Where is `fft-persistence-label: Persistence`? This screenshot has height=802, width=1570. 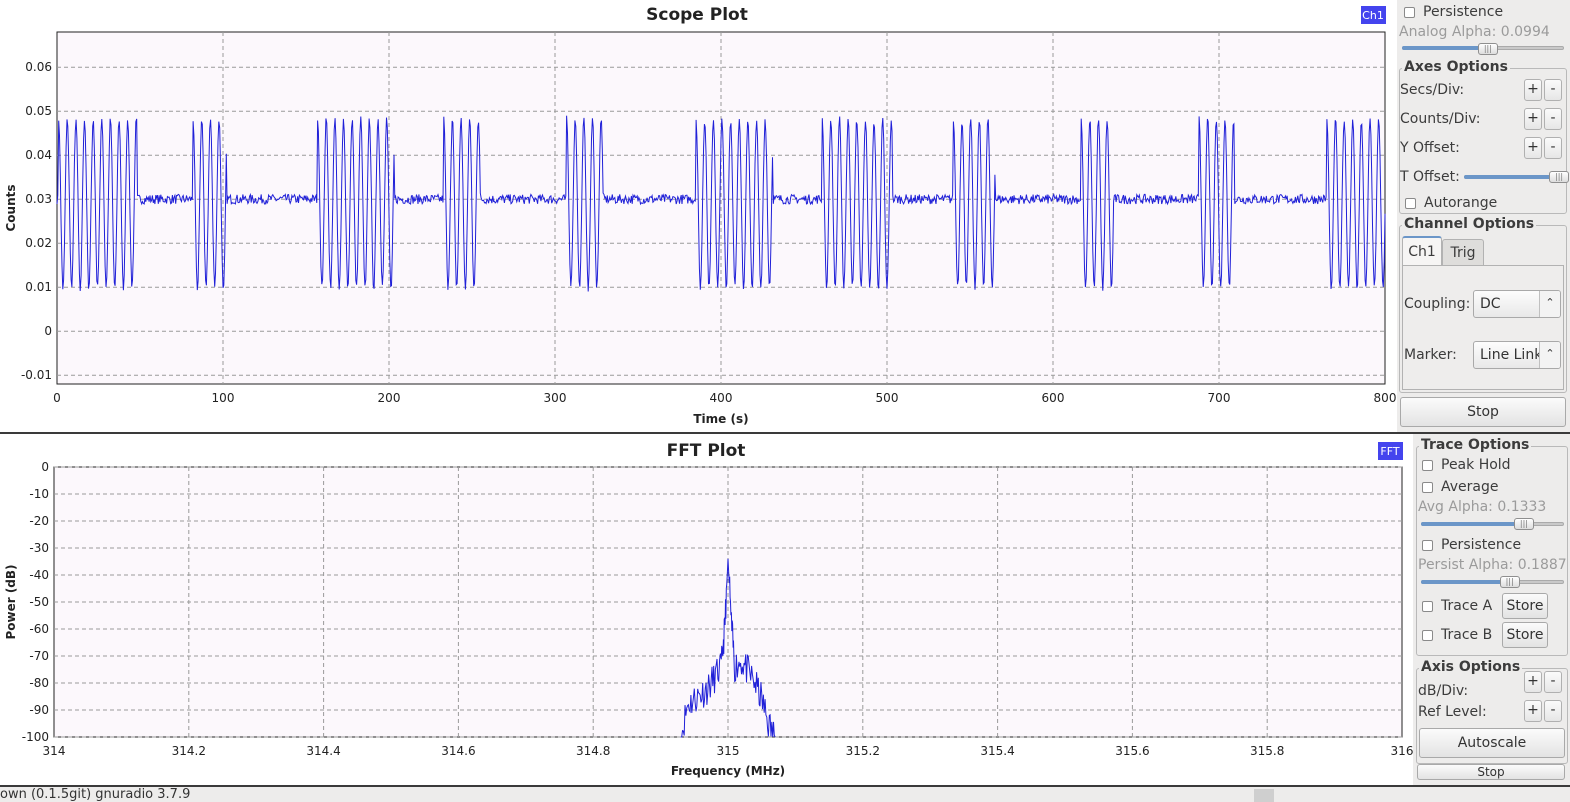
fft-persistence-label: Persistence is located at coordinates (1481, 545).